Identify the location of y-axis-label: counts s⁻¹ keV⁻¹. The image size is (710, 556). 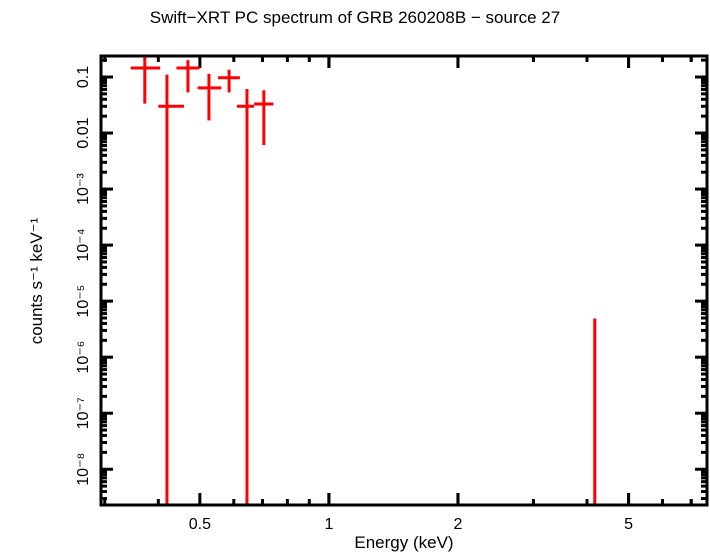
(36, 281).